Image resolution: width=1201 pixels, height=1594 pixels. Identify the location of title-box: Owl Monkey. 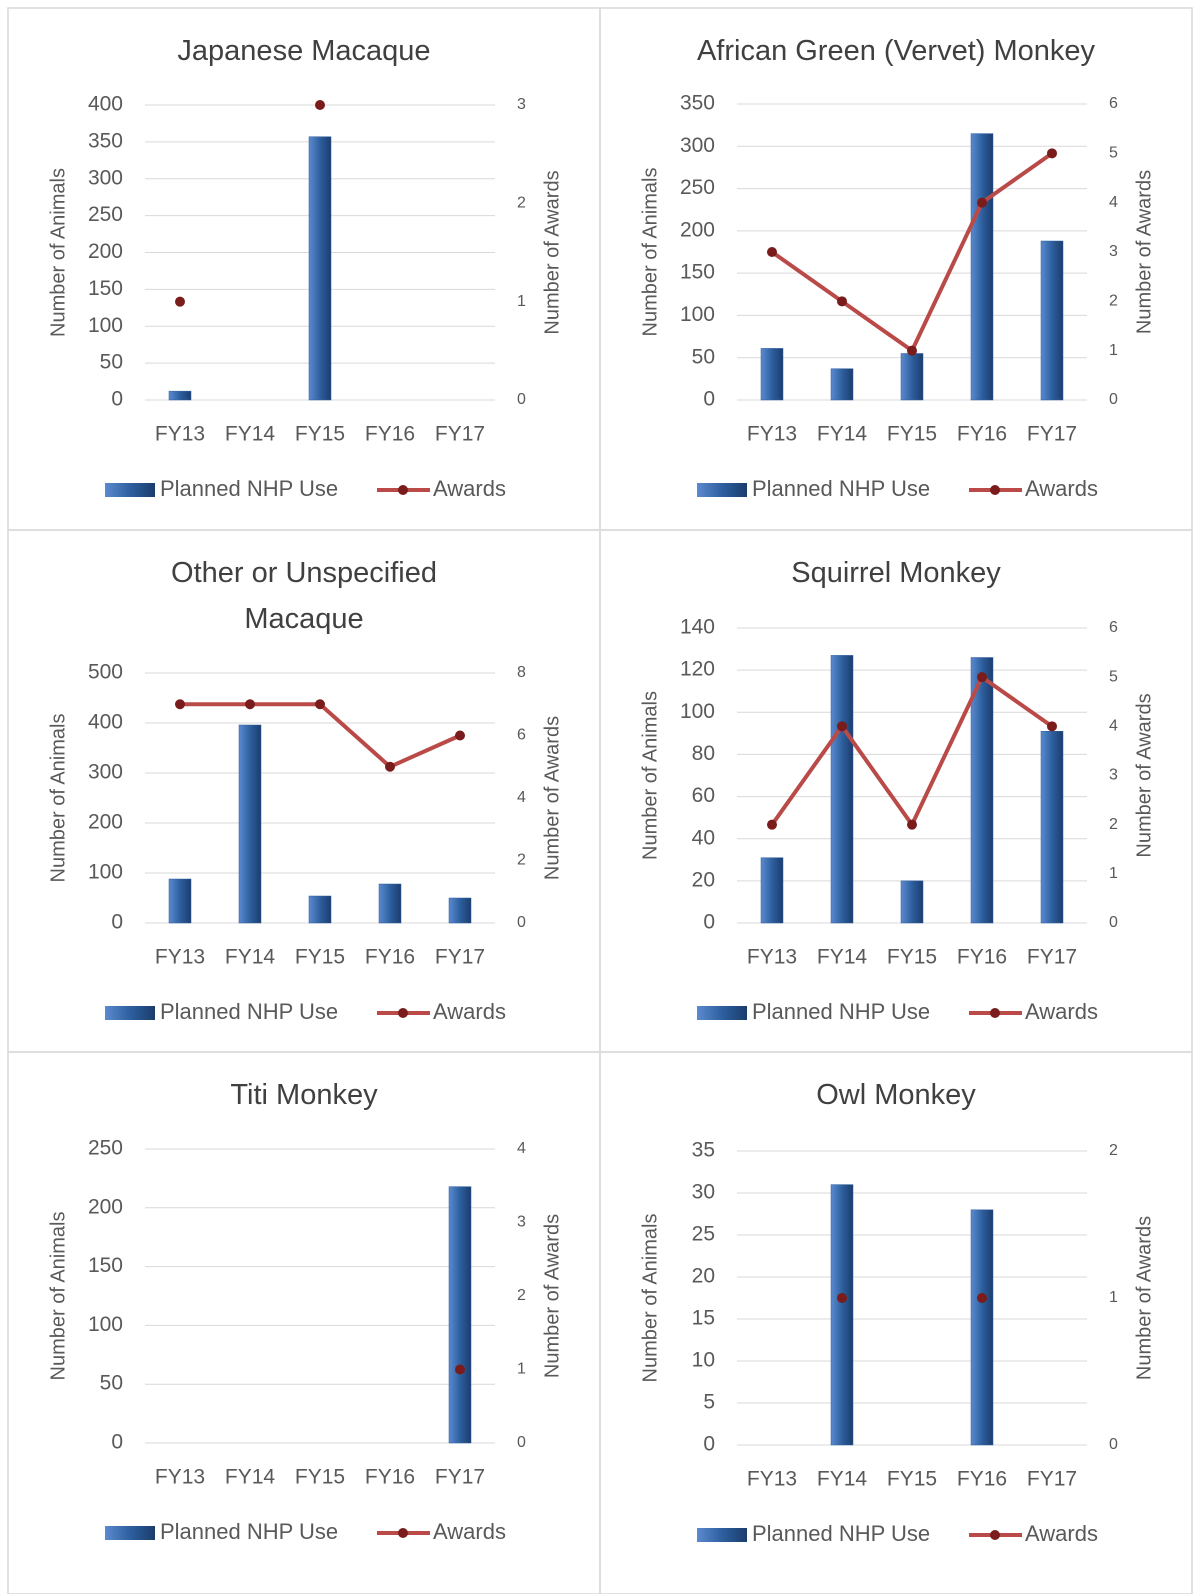
(896, 1095).